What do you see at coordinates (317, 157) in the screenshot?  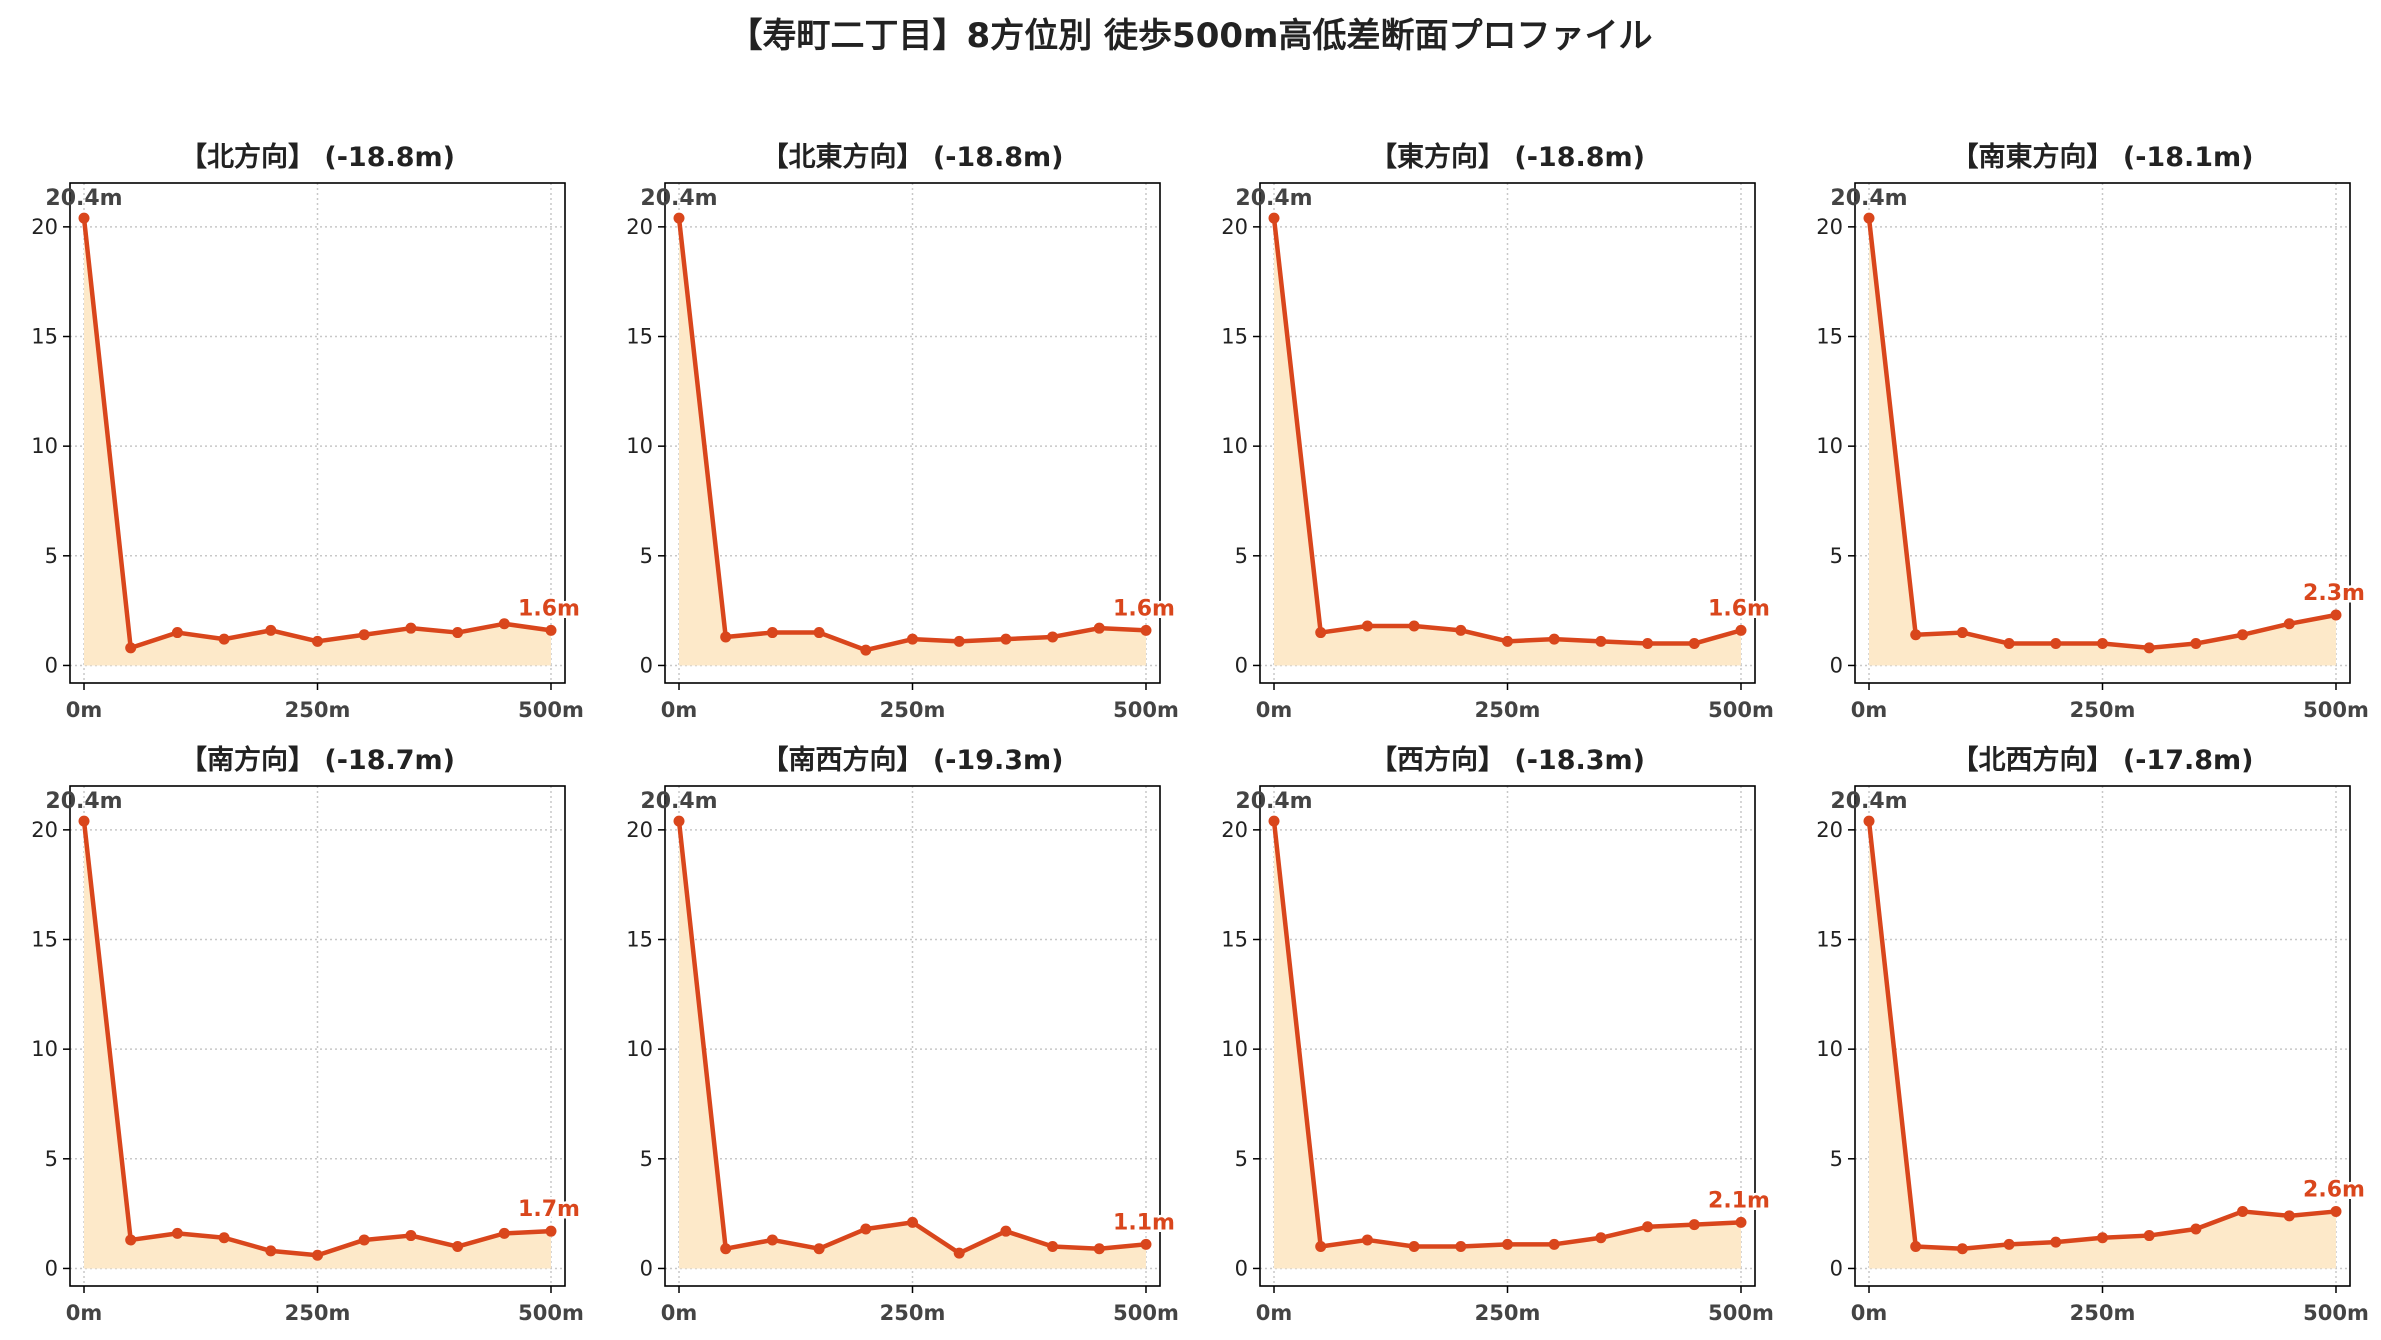 I see `panel-1-title: 【北方向】 (-18.8m)` at bounding box center [317, 157].